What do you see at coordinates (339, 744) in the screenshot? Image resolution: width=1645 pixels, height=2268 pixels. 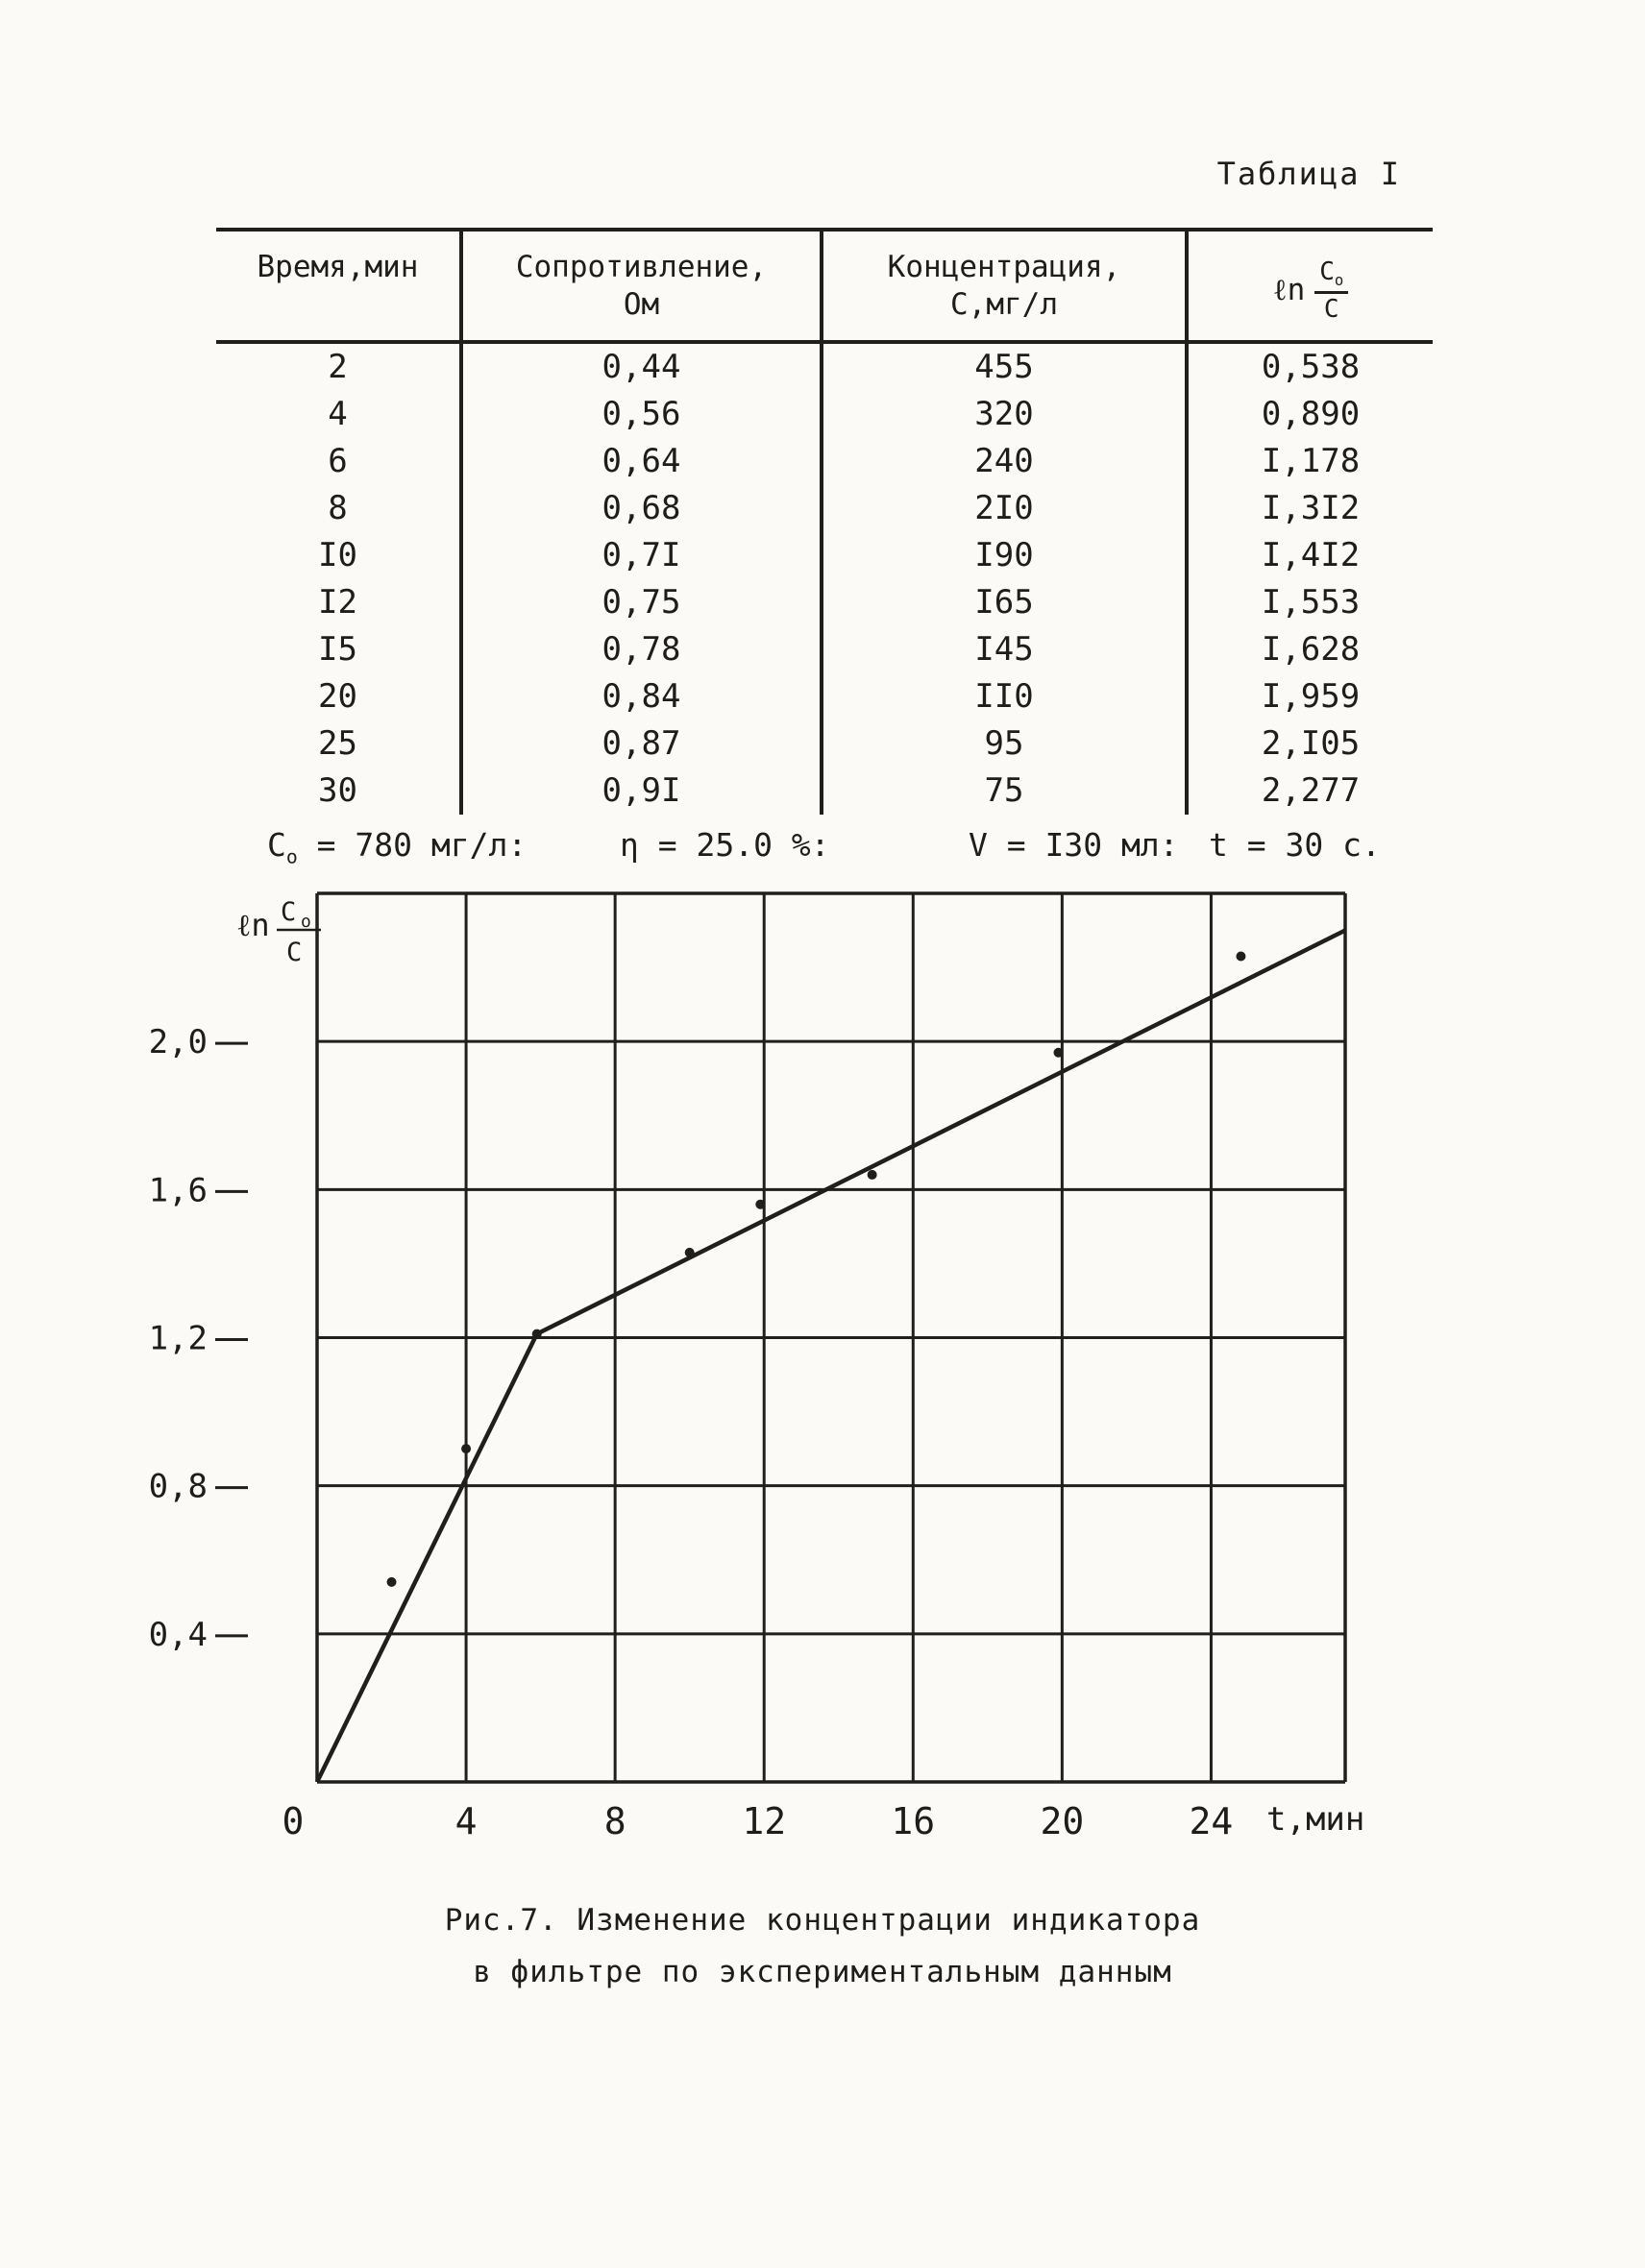 I see `table-cell: 25` at bounding box center [339, 744].